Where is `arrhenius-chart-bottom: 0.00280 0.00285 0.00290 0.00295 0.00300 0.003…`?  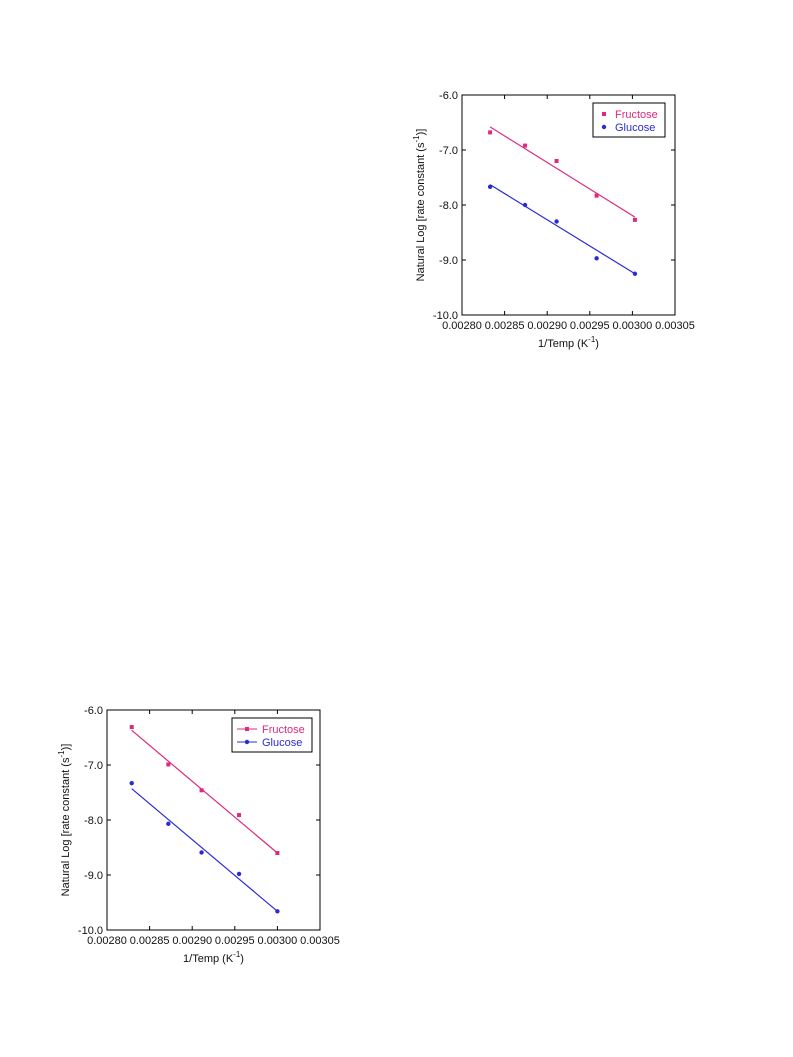
arrhenius-chart-bottom: 0.00280 0.00285 0.00290 0.00295 0.00300 0.003… is located at coordinates (198, 835).